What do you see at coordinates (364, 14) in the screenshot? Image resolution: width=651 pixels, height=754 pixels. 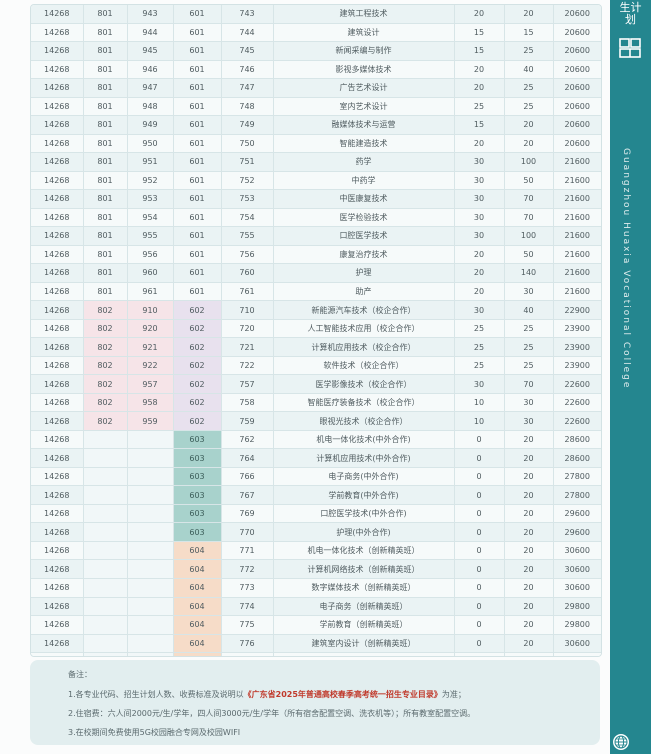 I see `major-name-cell: 建筑工程技术` at bounding box center [364, 14].